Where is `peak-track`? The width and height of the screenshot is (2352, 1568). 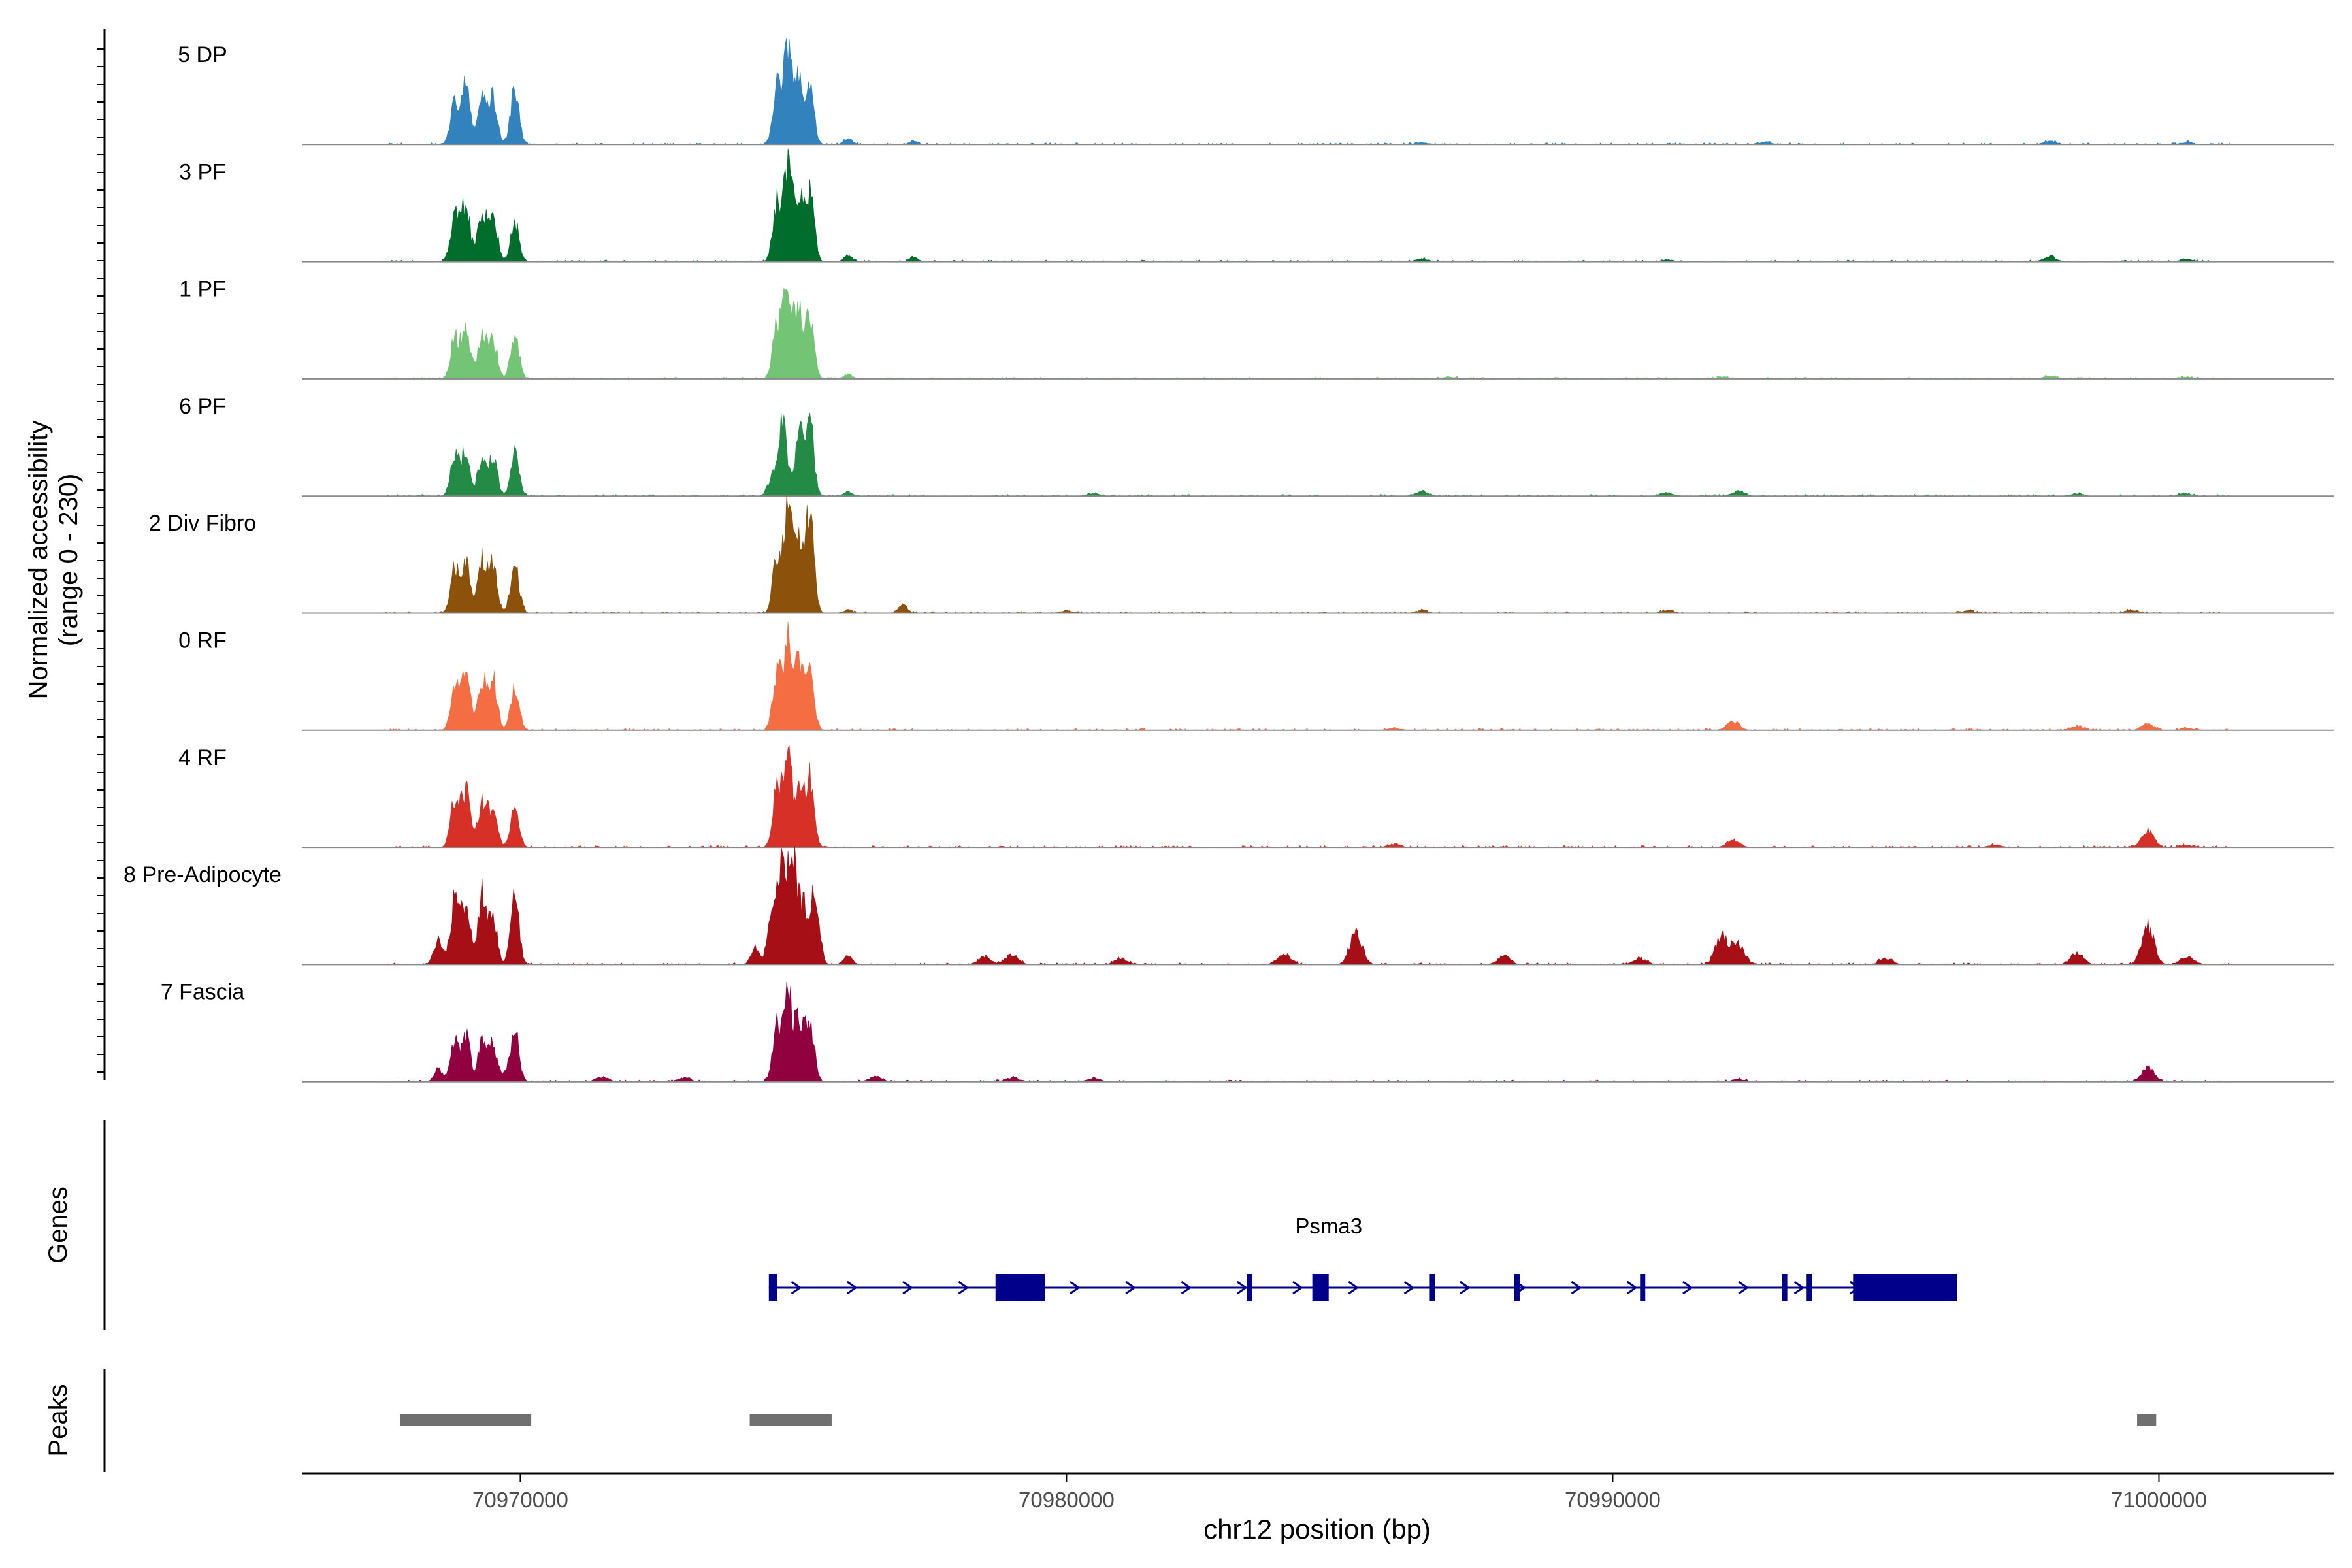 peak-track is located at coordinates (1278, 1420).